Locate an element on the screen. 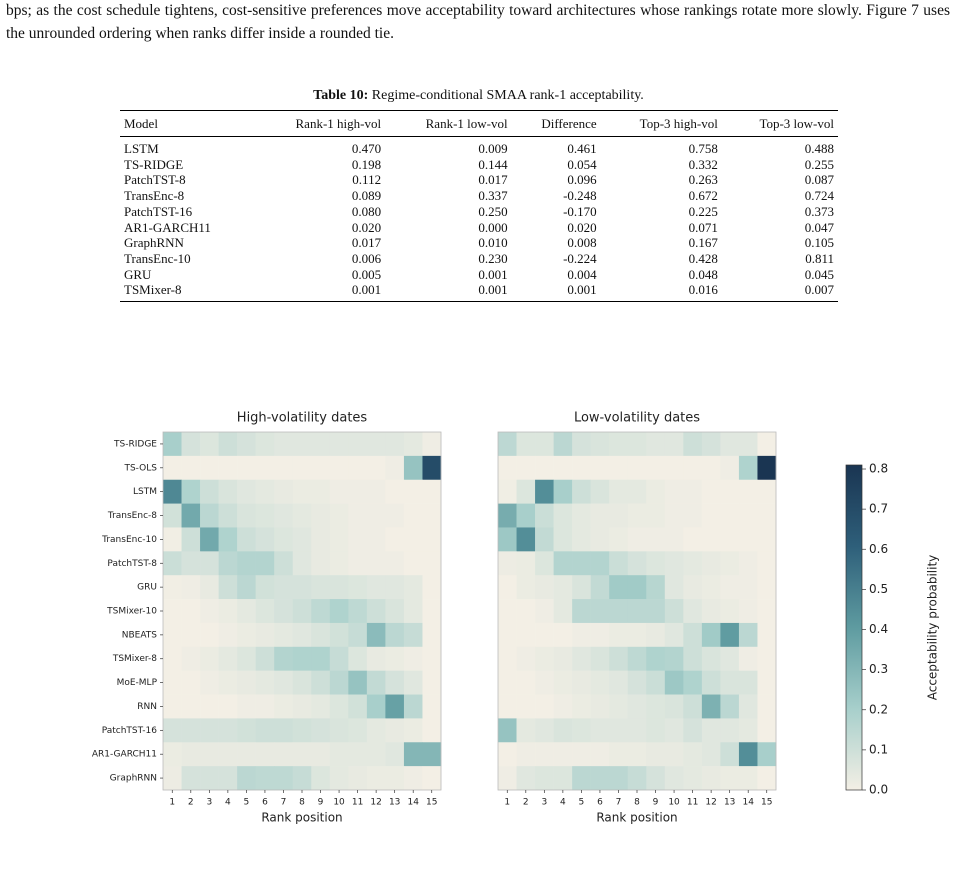 This screenshot has height=880, width=957. table-cell: 0.008 is located at coordinates (582, 243).